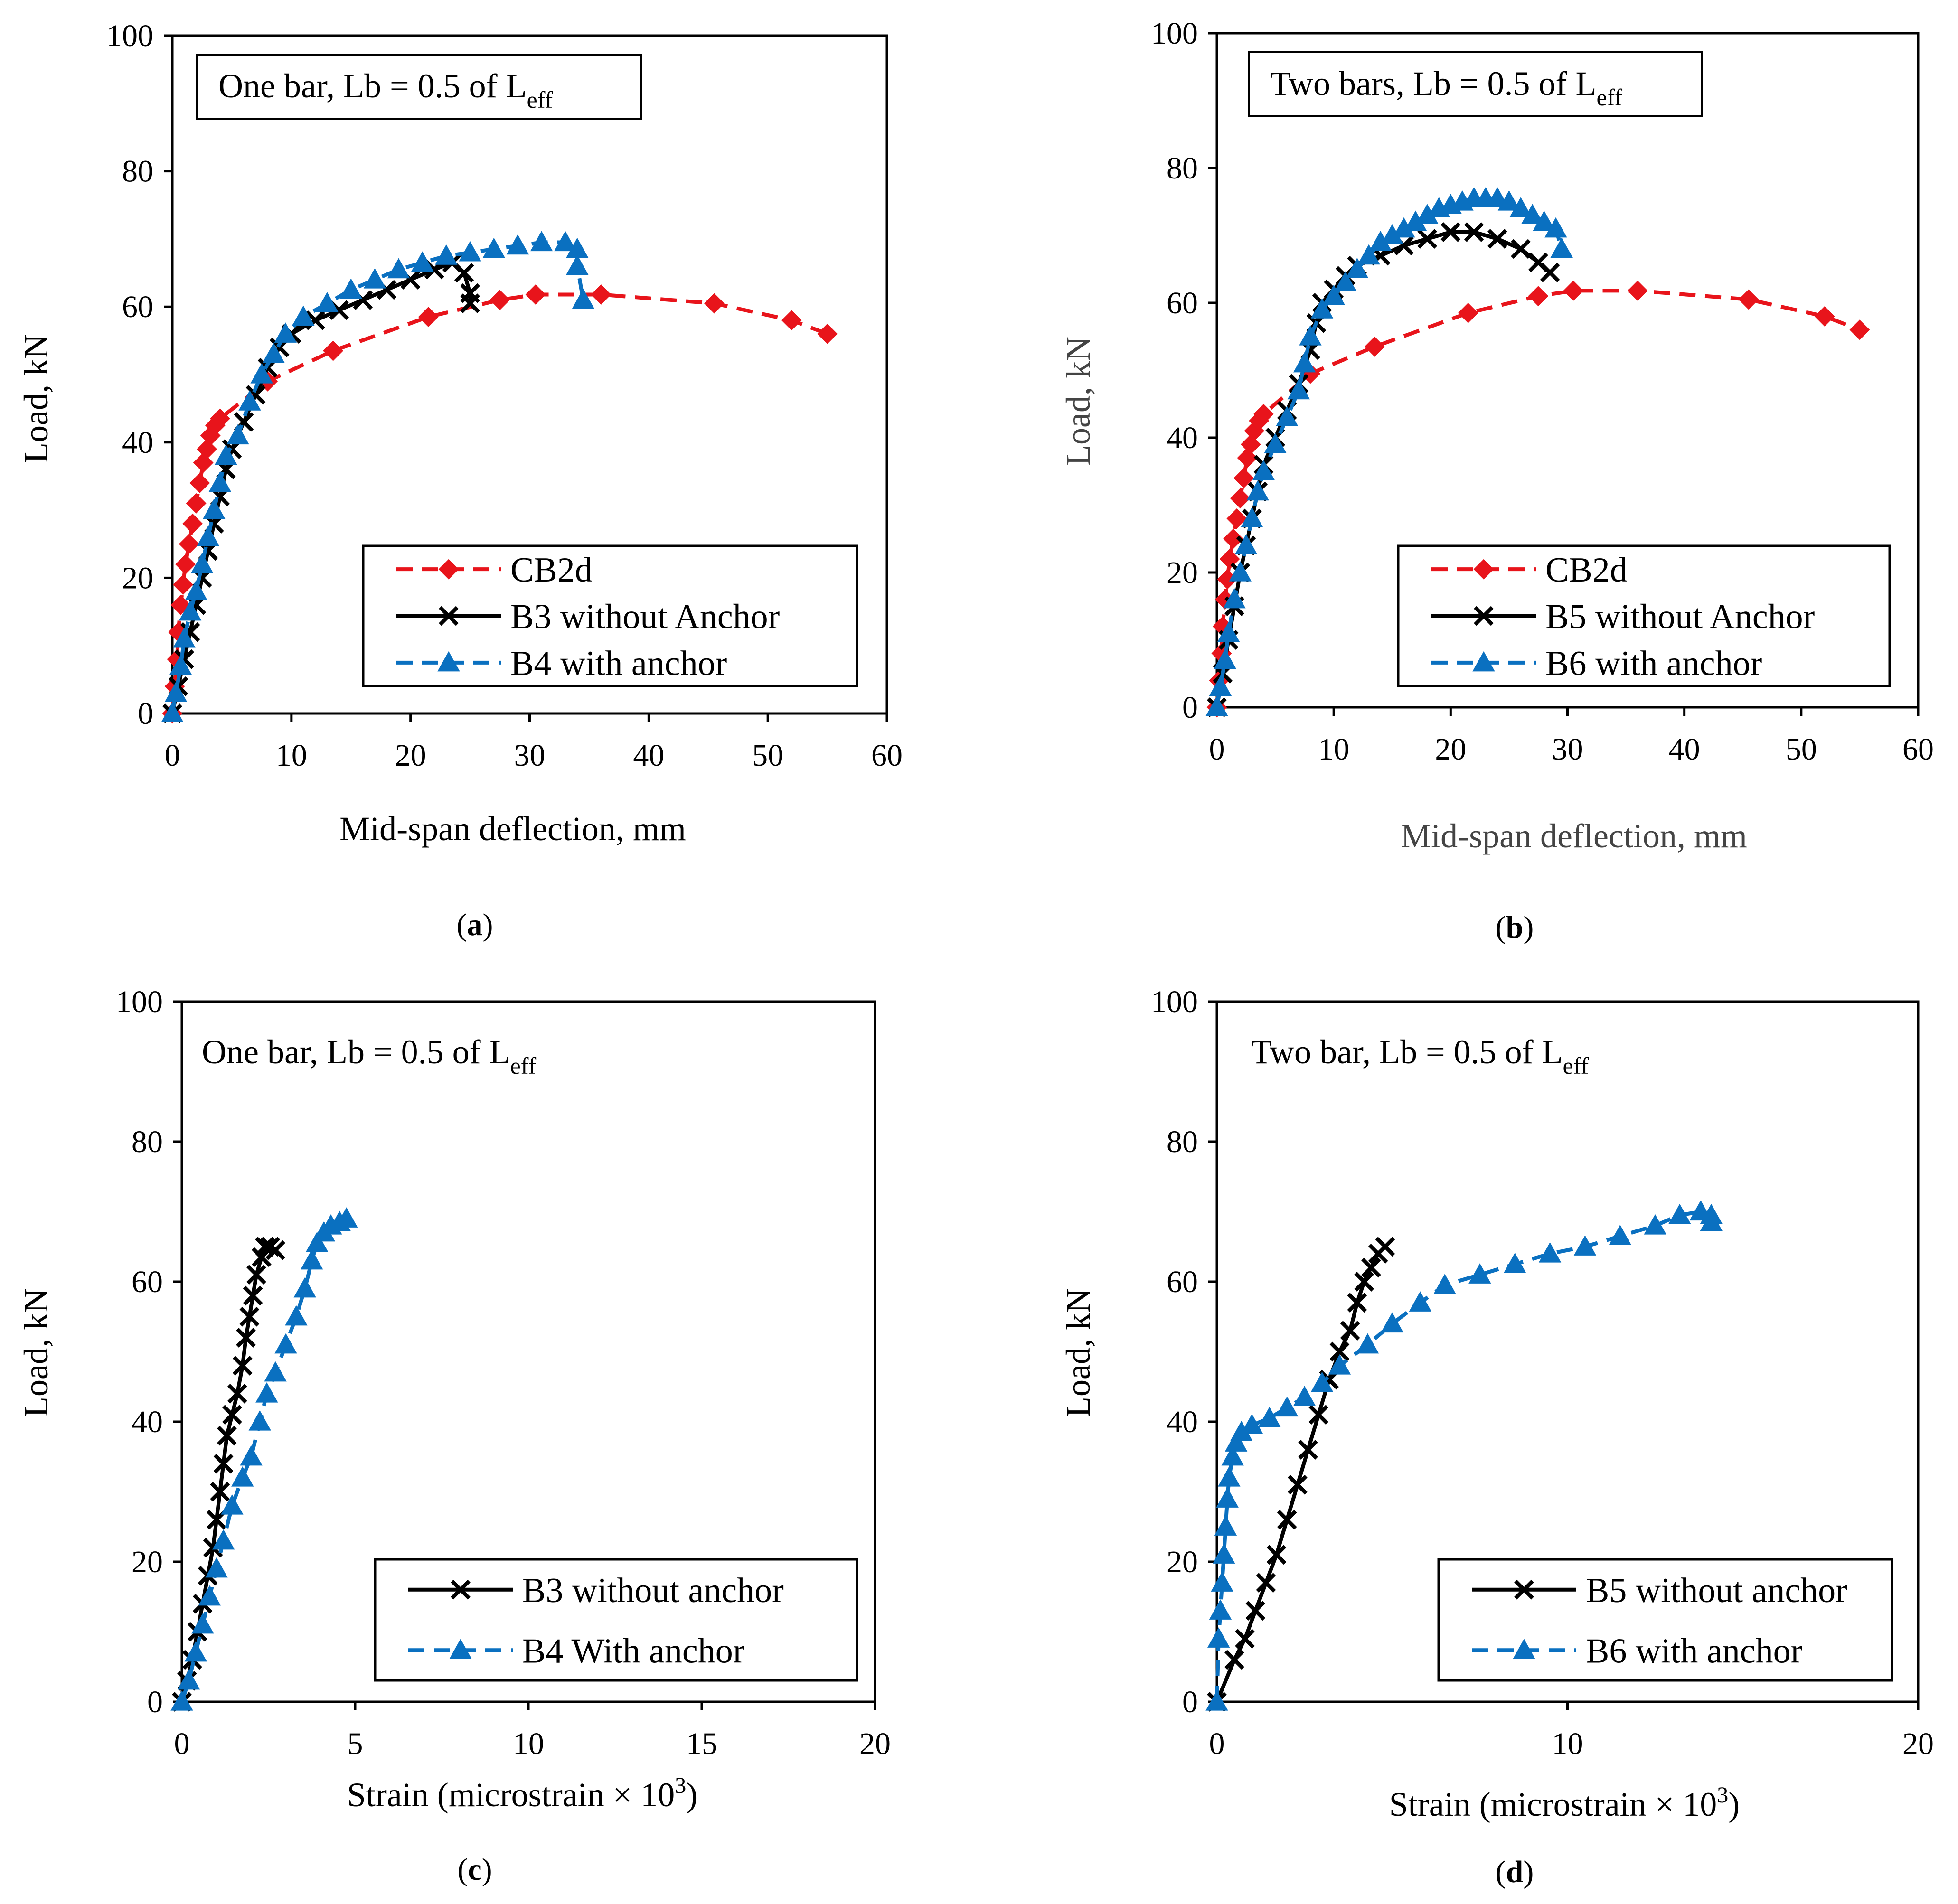 This screenshot has width=1958, height=1904. I want to click on legend-label-a-0: CB2d, so click(551, 570).